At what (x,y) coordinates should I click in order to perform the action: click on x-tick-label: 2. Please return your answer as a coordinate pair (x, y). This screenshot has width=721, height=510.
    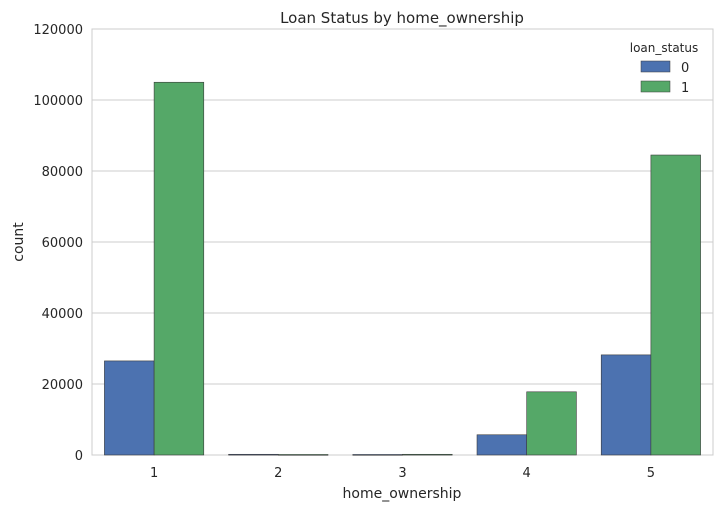
    Looking at the image, I should click on (278, 473).